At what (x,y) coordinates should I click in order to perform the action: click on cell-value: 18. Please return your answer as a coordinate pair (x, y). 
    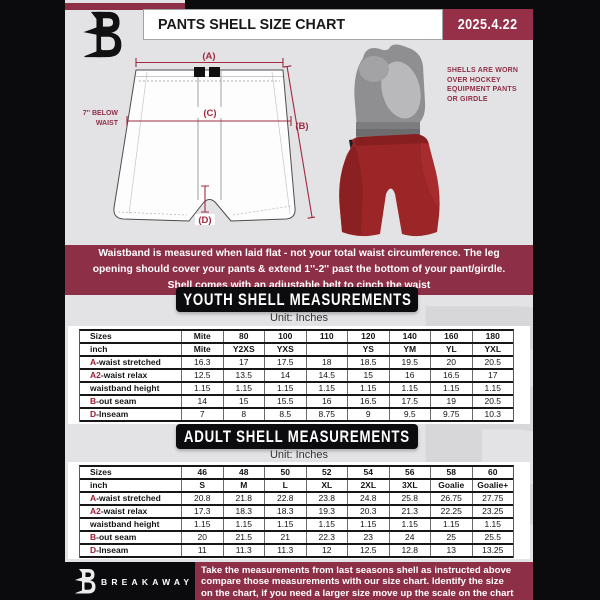
    Looking at the image, I should click on (326, 362).